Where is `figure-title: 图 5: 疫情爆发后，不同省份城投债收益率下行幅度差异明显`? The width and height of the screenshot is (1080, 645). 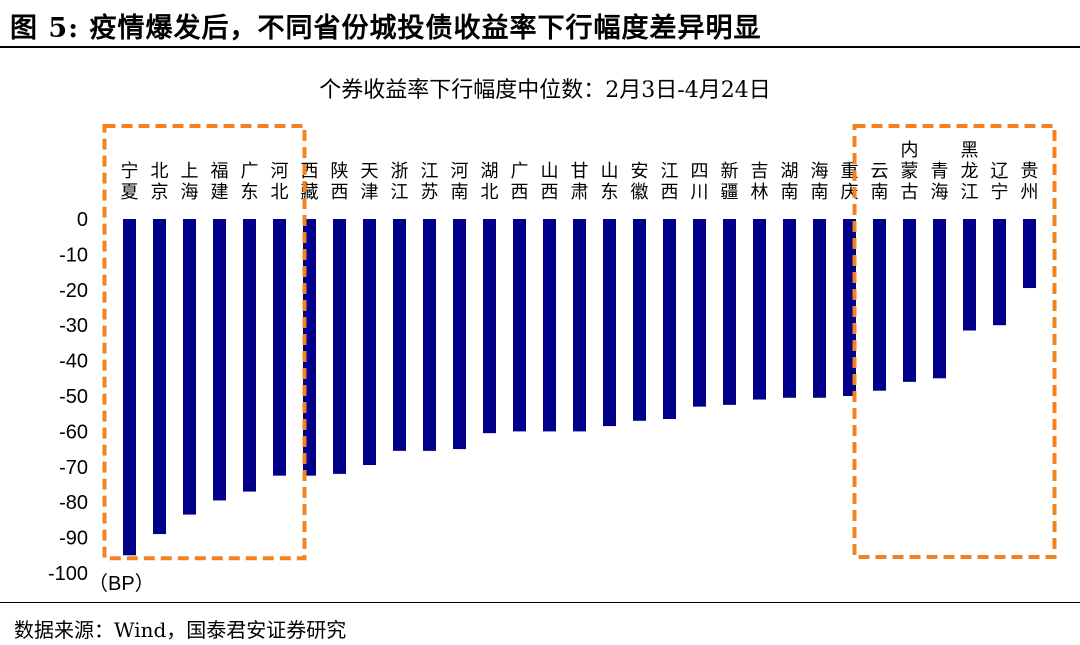 figure-title: 图 5: 疫情爆发后，不同省份城投债收益率下行幅度差异明显 is located at coordinates (386, 28).